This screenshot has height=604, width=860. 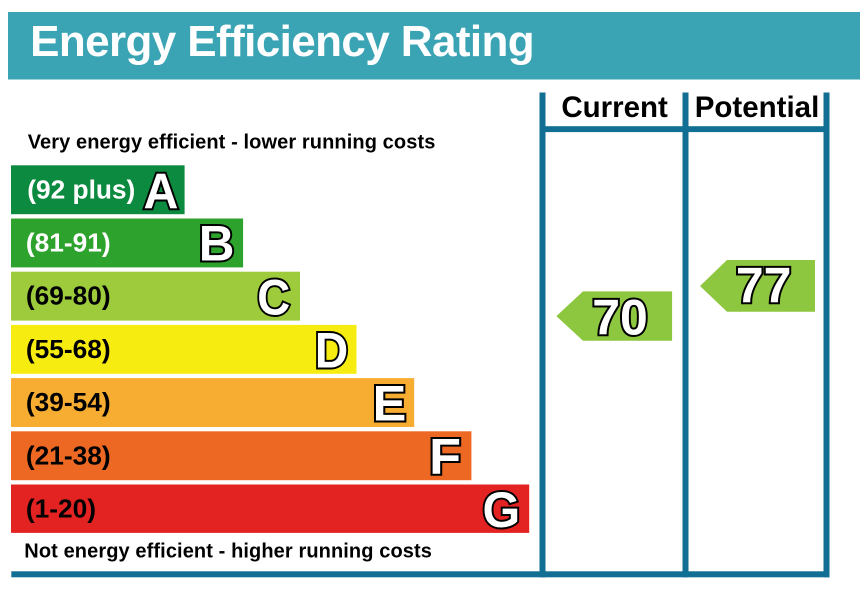 I want to click on svg-text: (21-38), so click(x=68, y=455).